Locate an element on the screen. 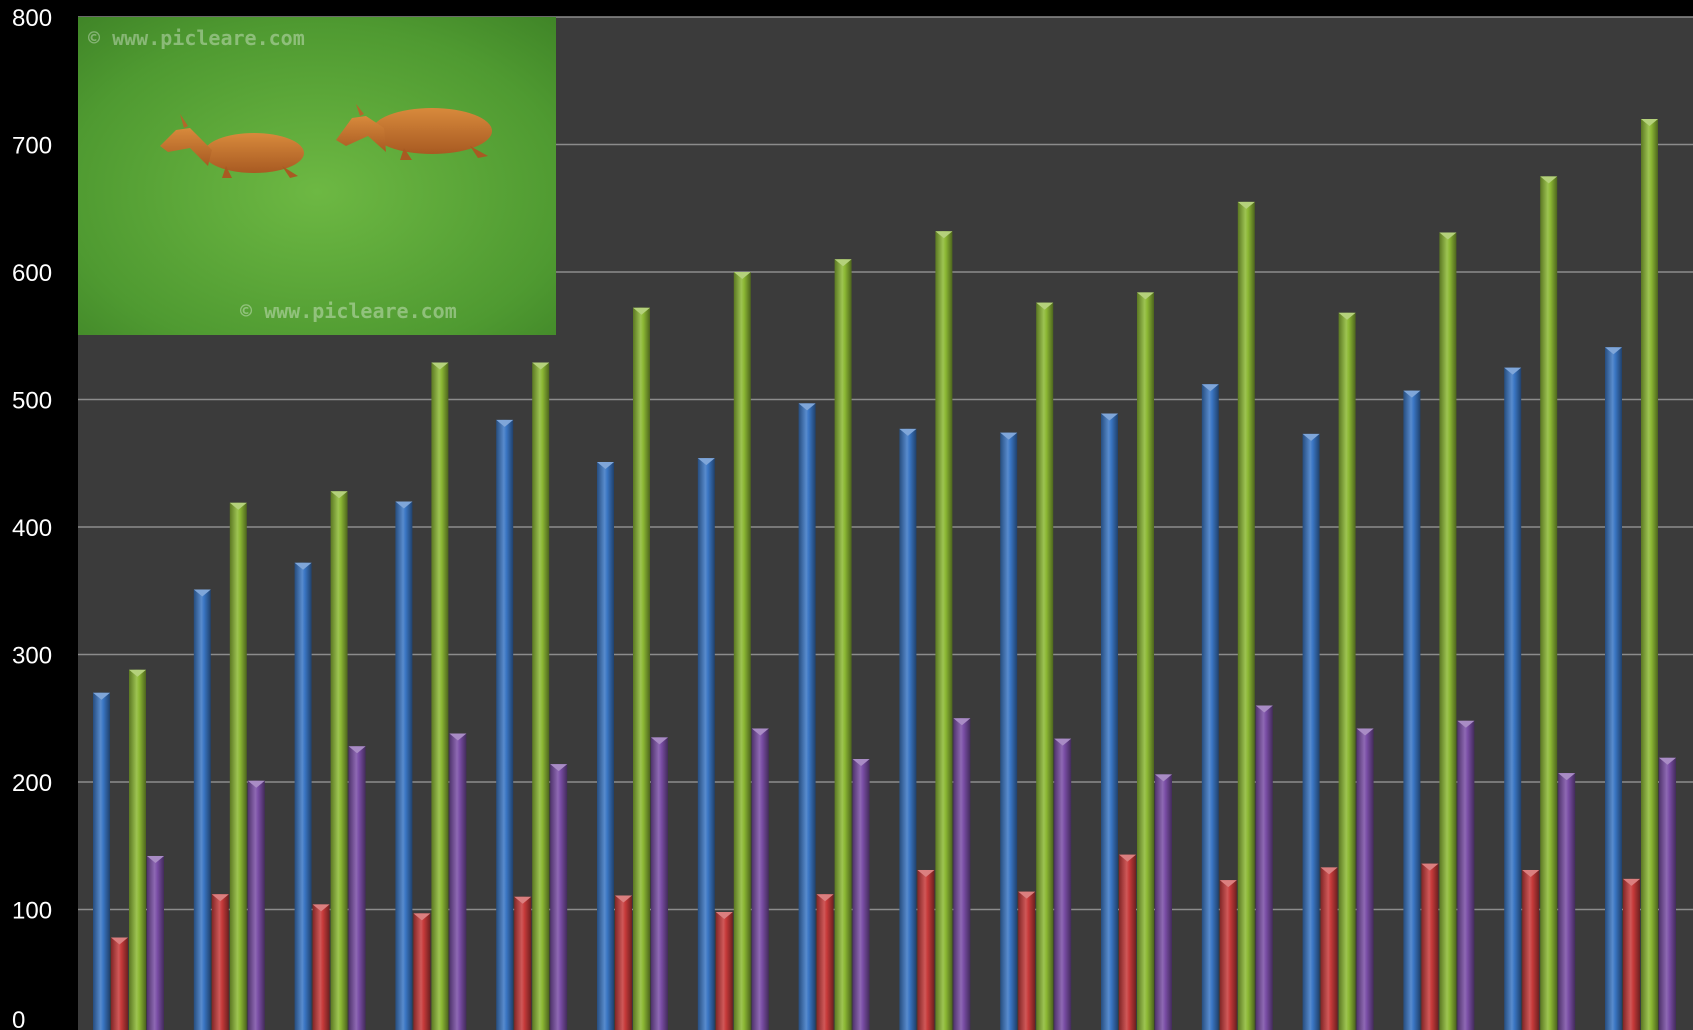 This screenshot has height=1030, width=1693. y-tick-label: 300 is located at coordinates (32, 656).